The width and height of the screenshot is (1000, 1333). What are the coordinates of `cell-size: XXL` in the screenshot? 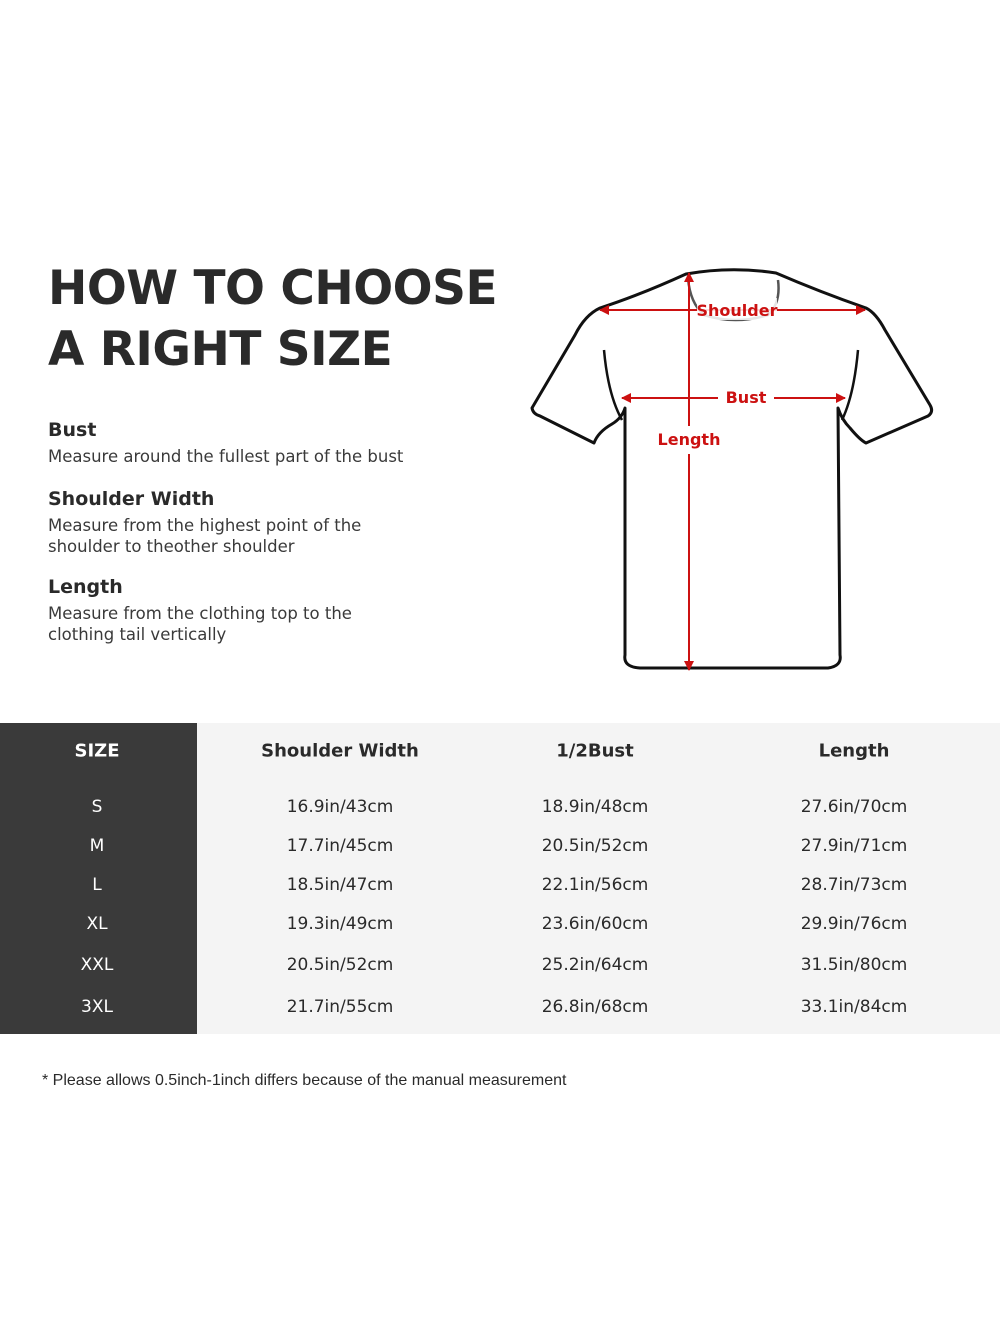 It's located at (97, 965).